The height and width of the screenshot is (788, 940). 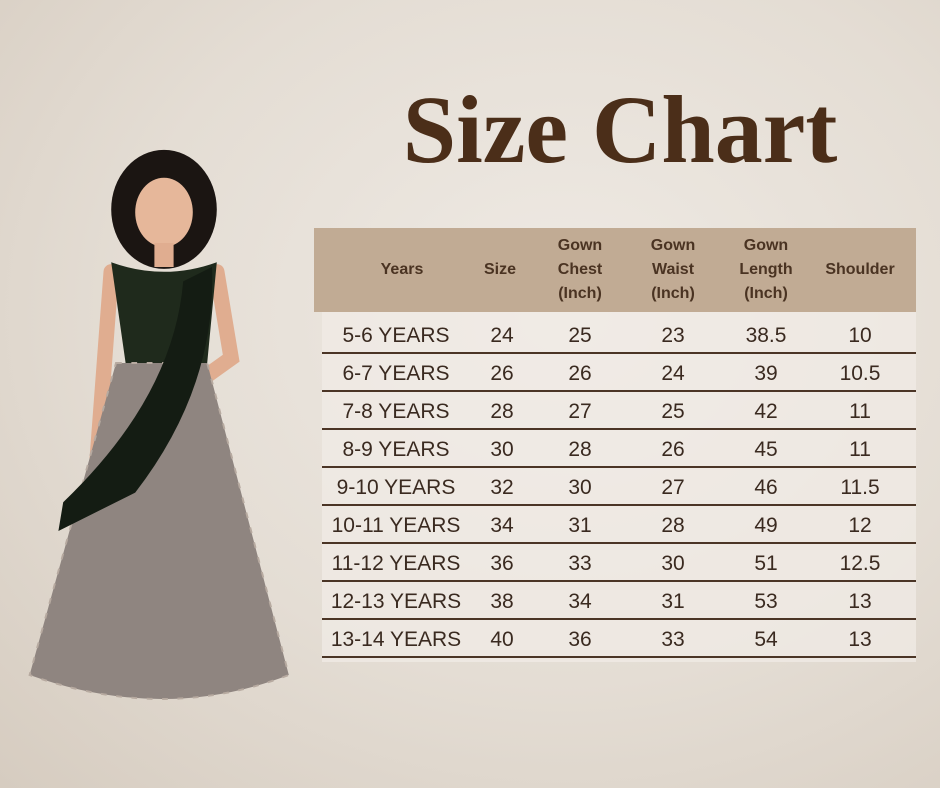 I want to click on table-cell: 11-12 YEARS, so click(x=396, y=563).